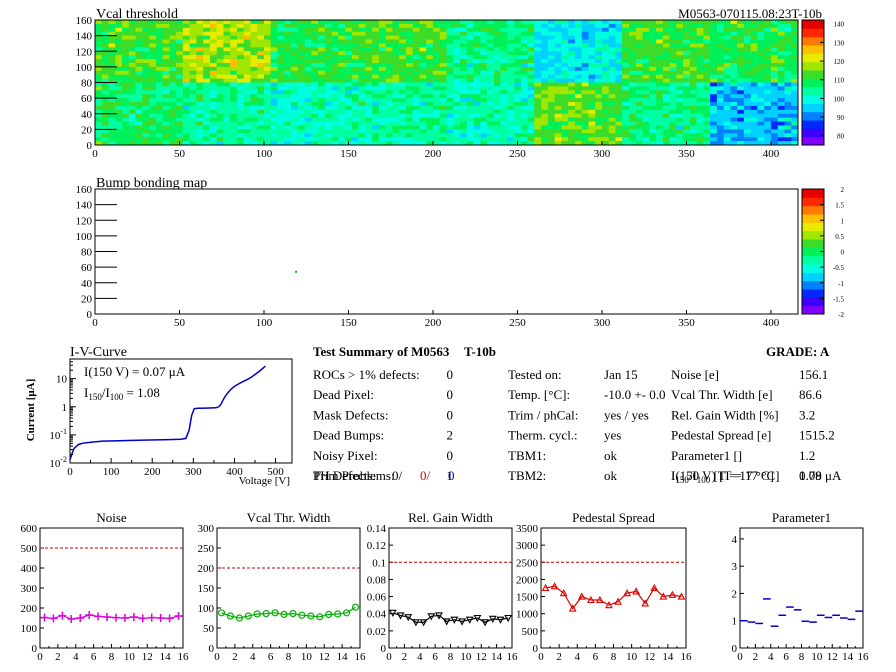 The width and height of the screenshot is (896, 672). I want to click on condition-label: Temp. [°C]:, so click(539, 394).